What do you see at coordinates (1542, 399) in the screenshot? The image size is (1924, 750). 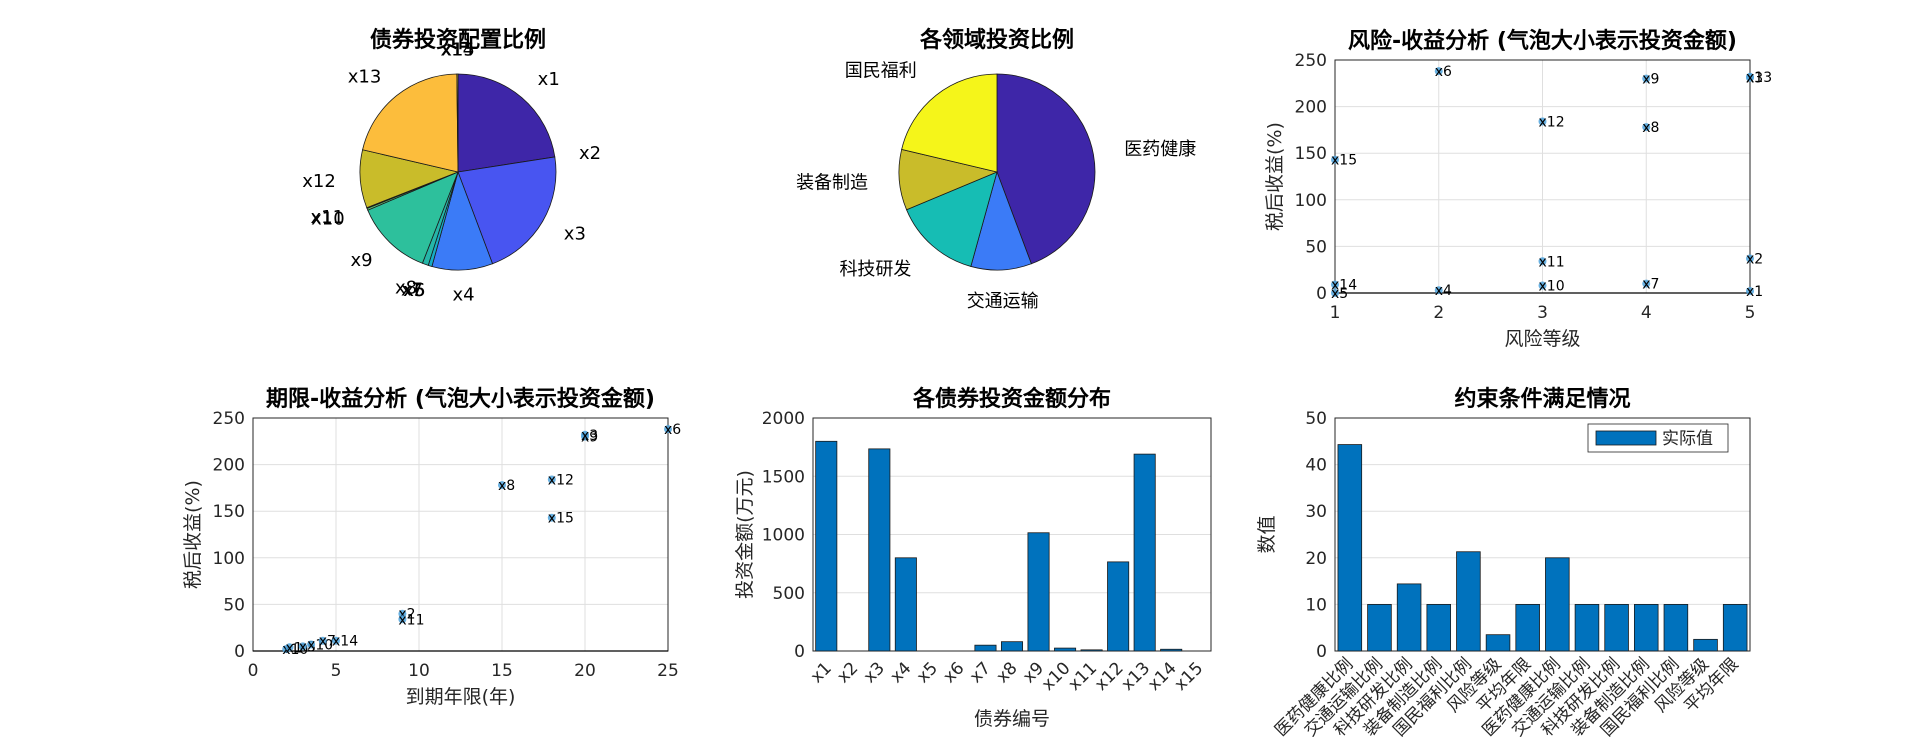 I see `chart-title: 约束条件满足情况` at bounding box center [1542, 399].